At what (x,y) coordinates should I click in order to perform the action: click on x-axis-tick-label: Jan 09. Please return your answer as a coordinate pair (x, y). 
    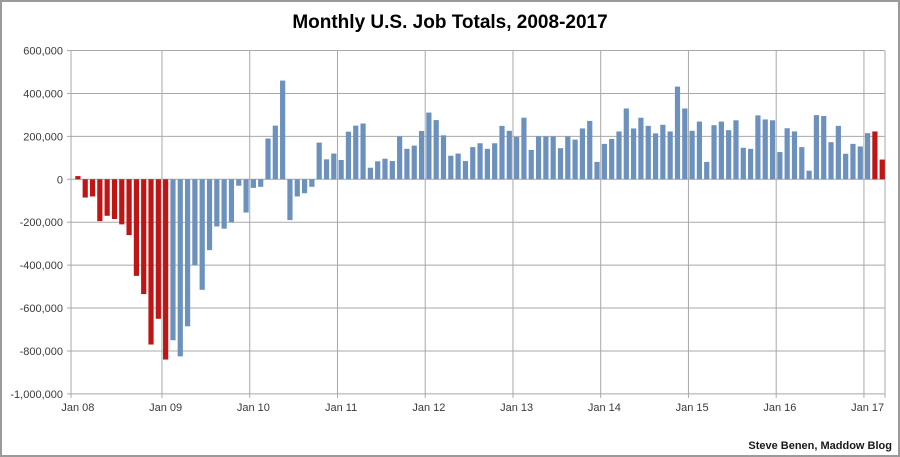
    Looking at the image, I should click on (165, 408).